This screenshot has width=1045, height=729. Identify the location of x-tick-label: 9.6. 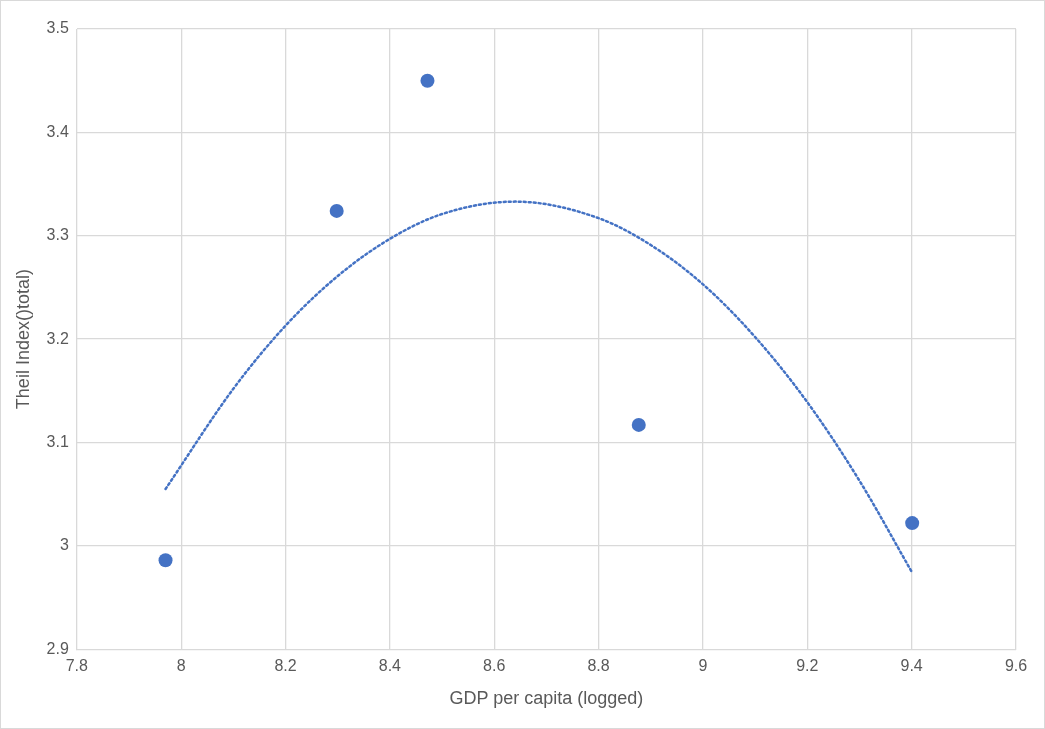
(1016, 666).